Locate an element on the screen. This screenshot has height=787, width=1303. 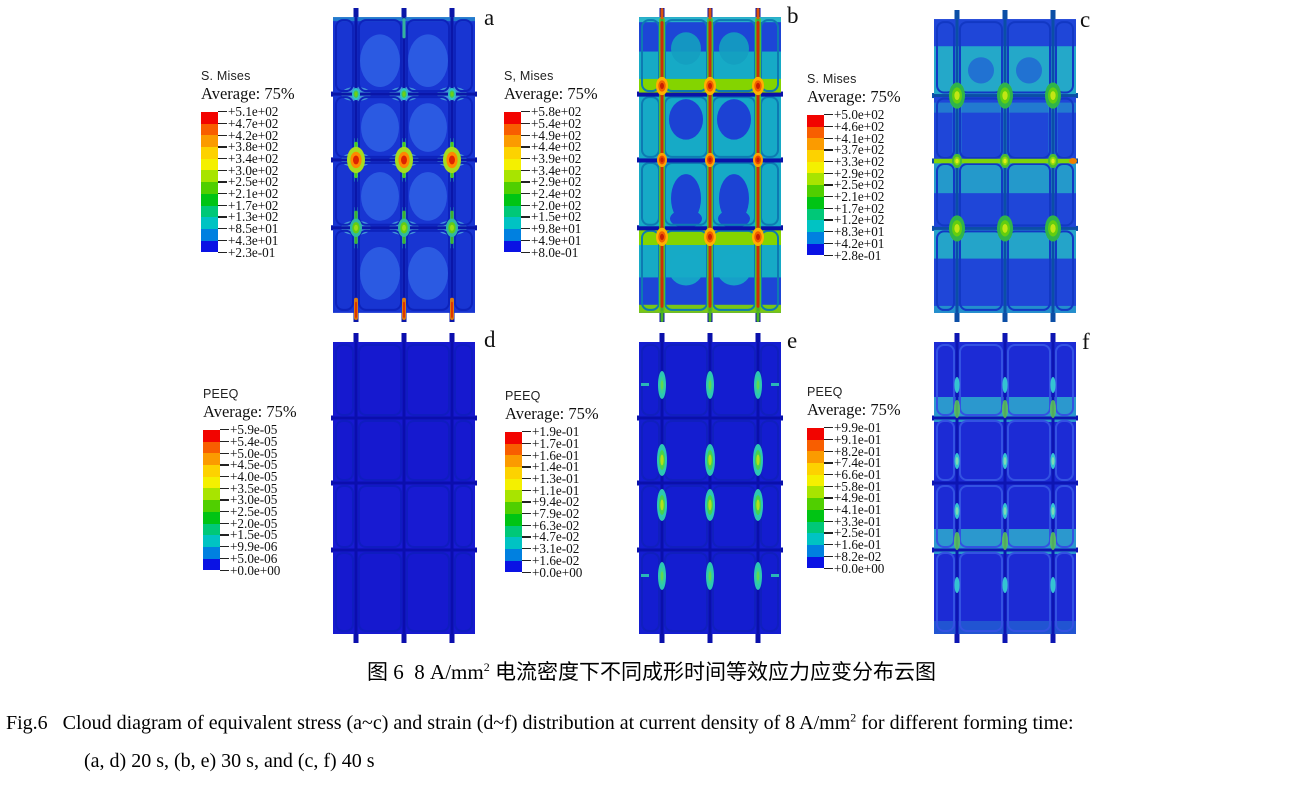
legend-tick-row: +4.9e+02 is located at coordinates (551, 135).